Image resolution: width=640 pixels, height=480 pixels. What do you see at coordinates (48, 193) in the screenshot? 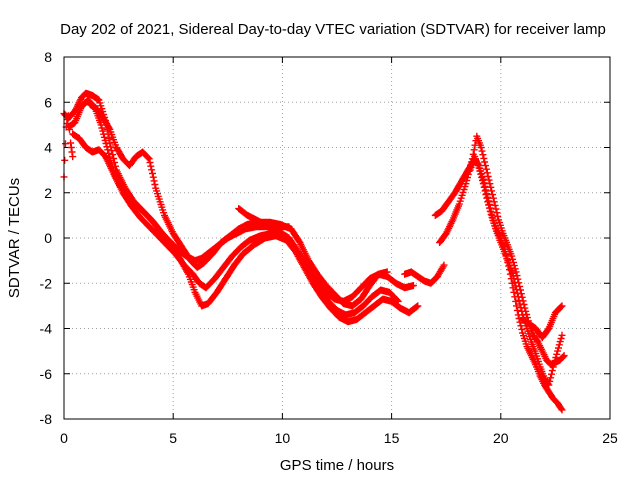
I see `y-tick-label: 2` at bounding box center [48, 193].